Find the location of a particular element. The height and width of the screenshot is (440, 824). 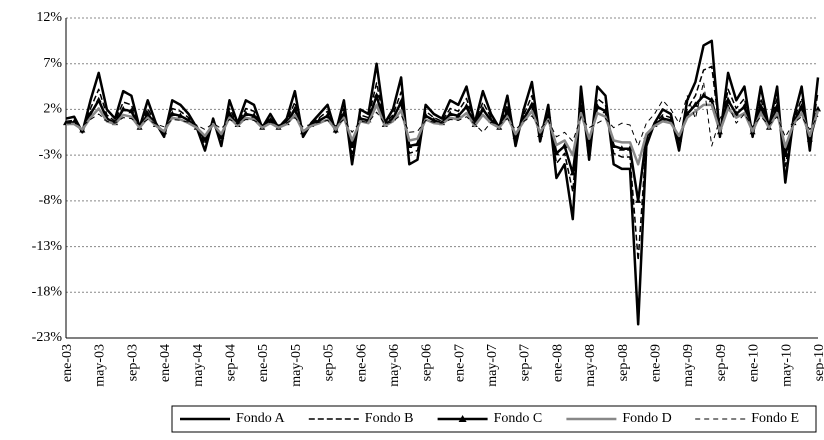

legend-label: Fondo A is located at coordinates (261, 418).